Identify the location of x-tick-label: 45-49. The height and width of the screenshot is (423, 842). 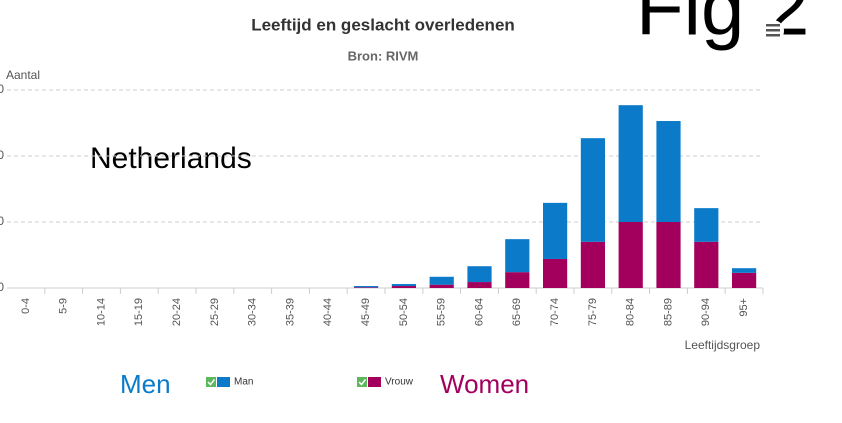
(366, 312).